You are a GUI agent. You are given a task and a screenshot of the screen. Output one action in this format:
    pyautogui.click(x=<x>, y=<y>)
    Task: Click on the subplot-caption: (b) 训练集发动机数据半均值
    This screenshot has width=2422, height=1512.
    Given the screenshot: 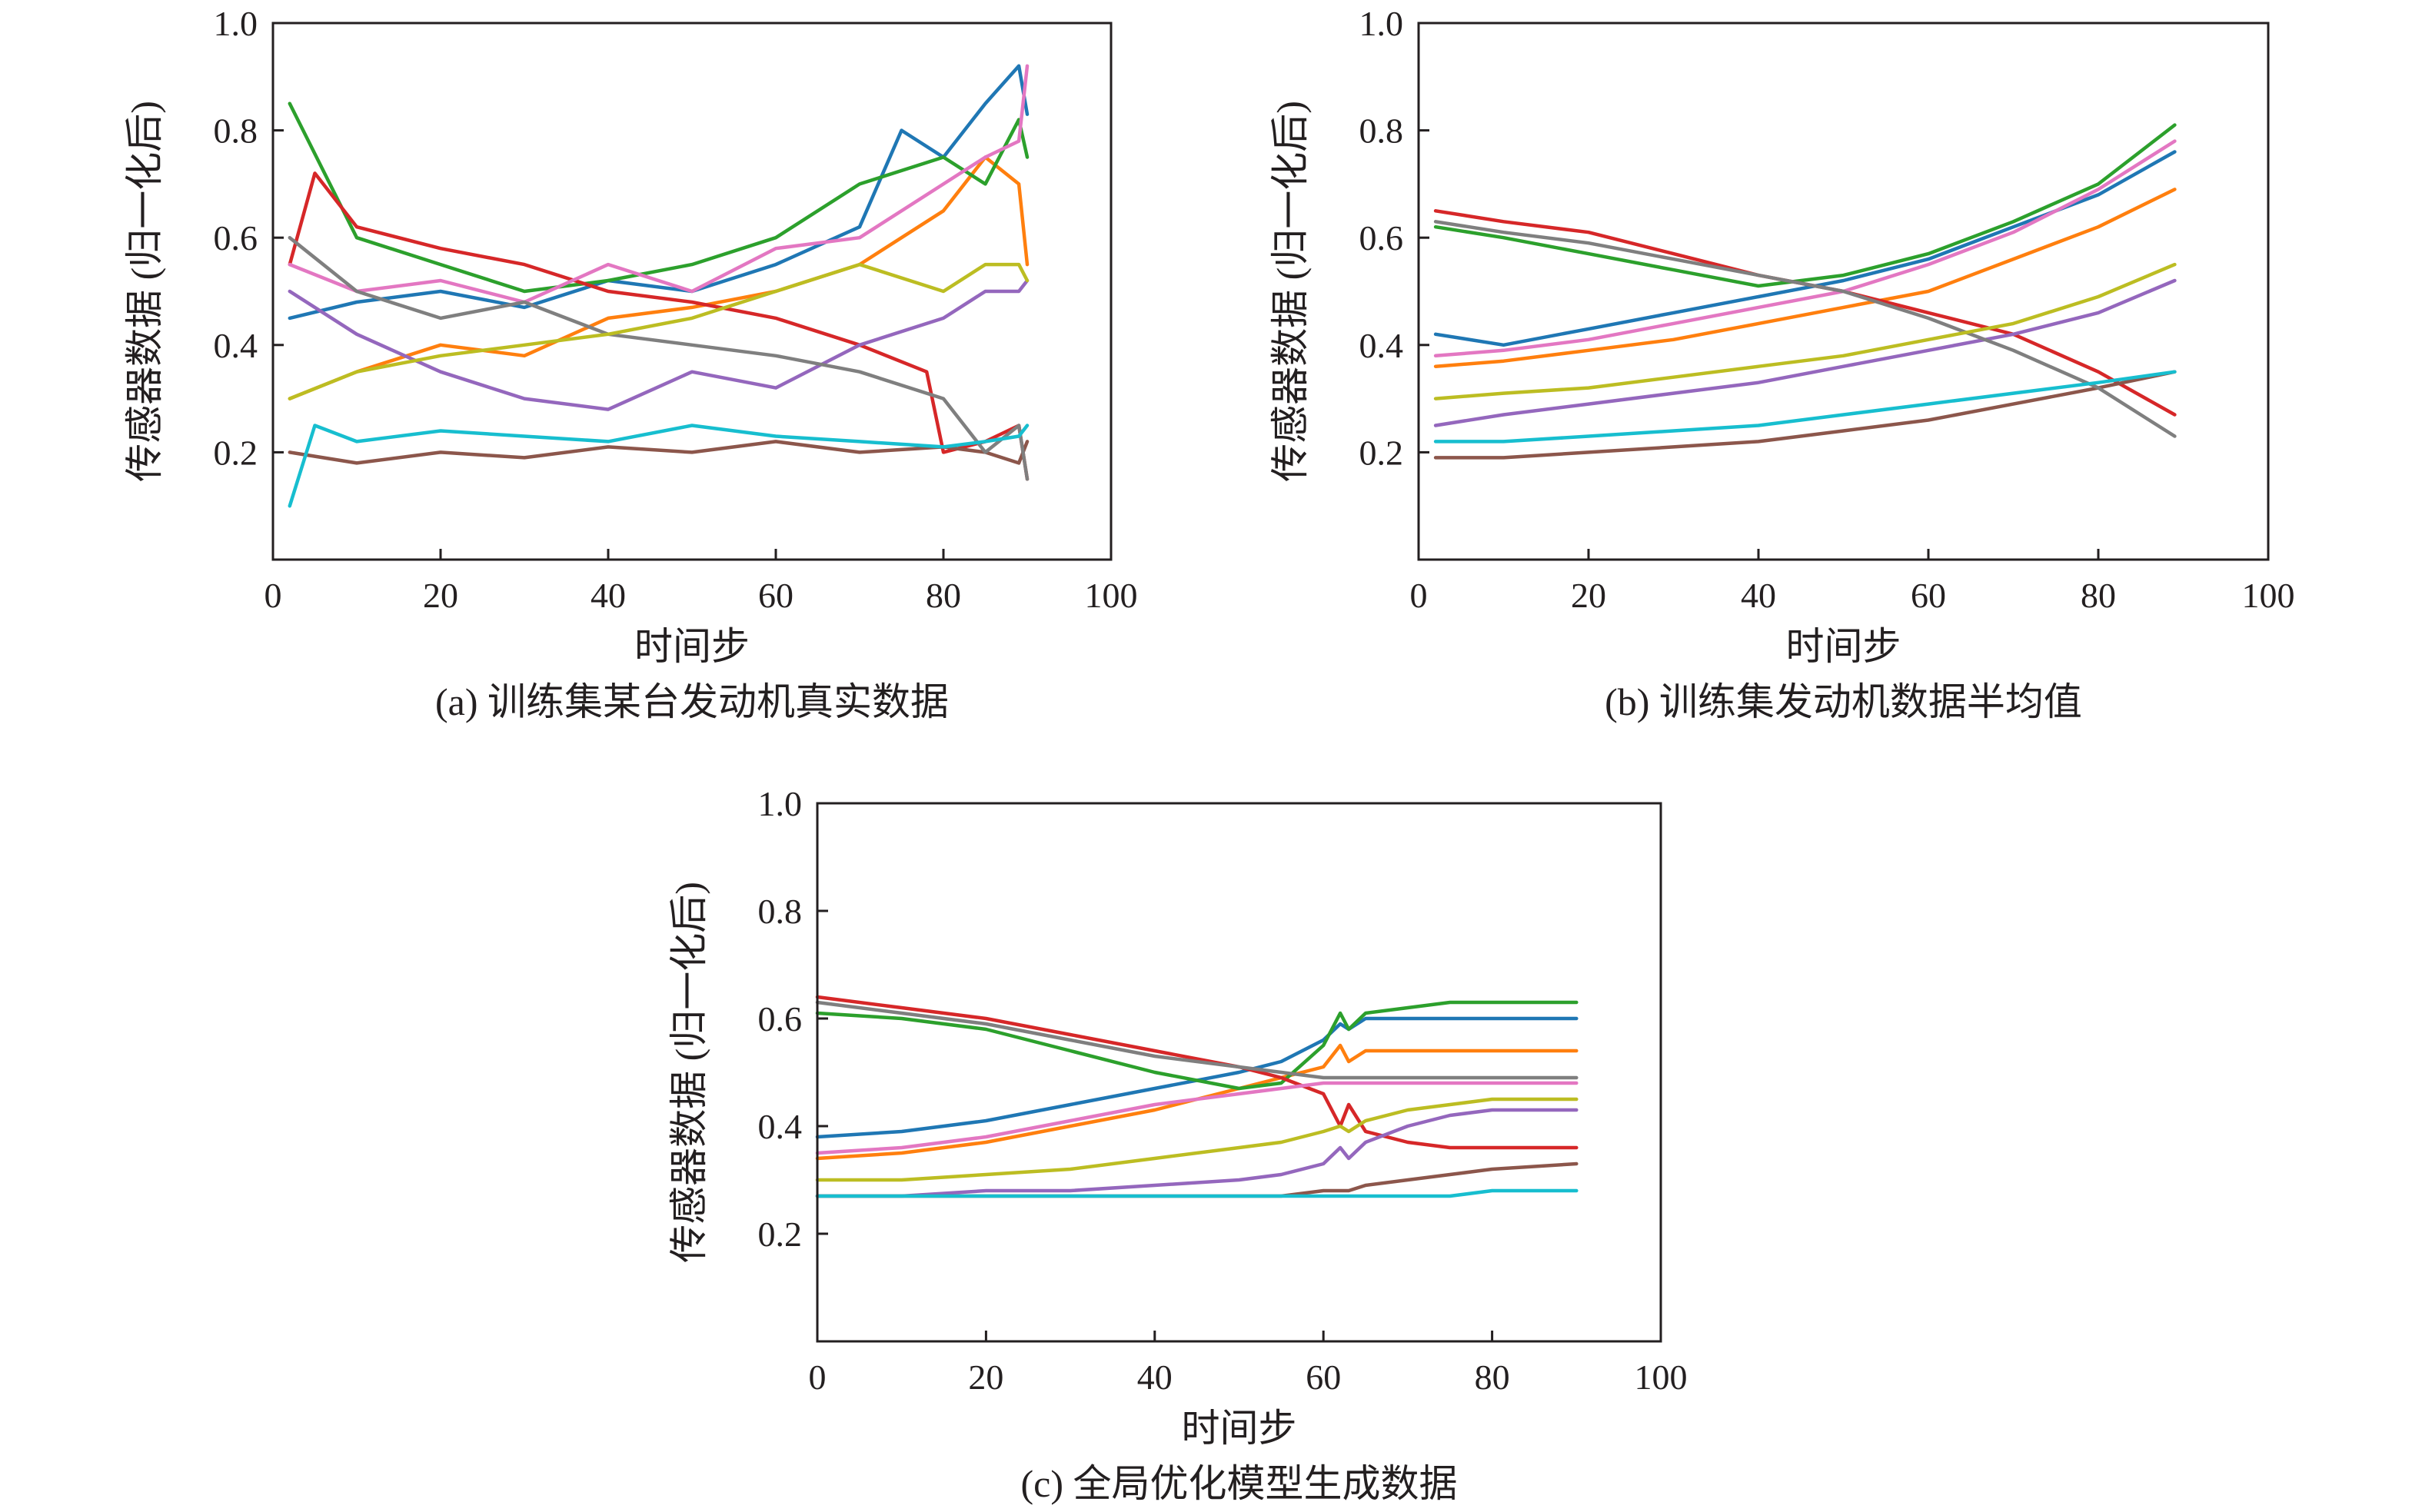 What is the action you would take?
    pyautogui.click(x=1844, y=701)
    